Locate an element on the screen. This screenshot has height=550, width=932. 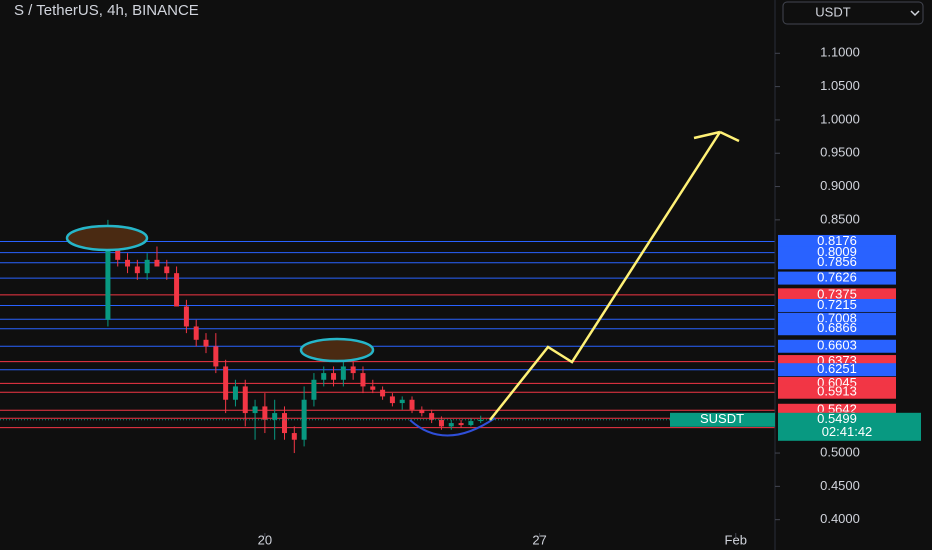
level-label: 0.6866 is located at coordinates (837, 327).